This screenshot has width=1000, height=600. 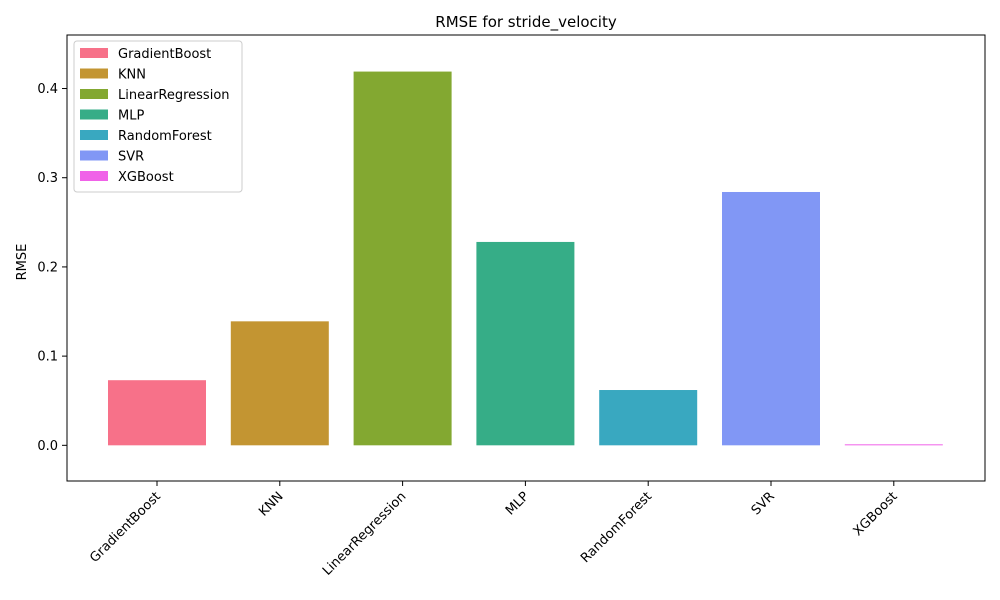 I want to click on bar-knn, so click(x=279, y=383).